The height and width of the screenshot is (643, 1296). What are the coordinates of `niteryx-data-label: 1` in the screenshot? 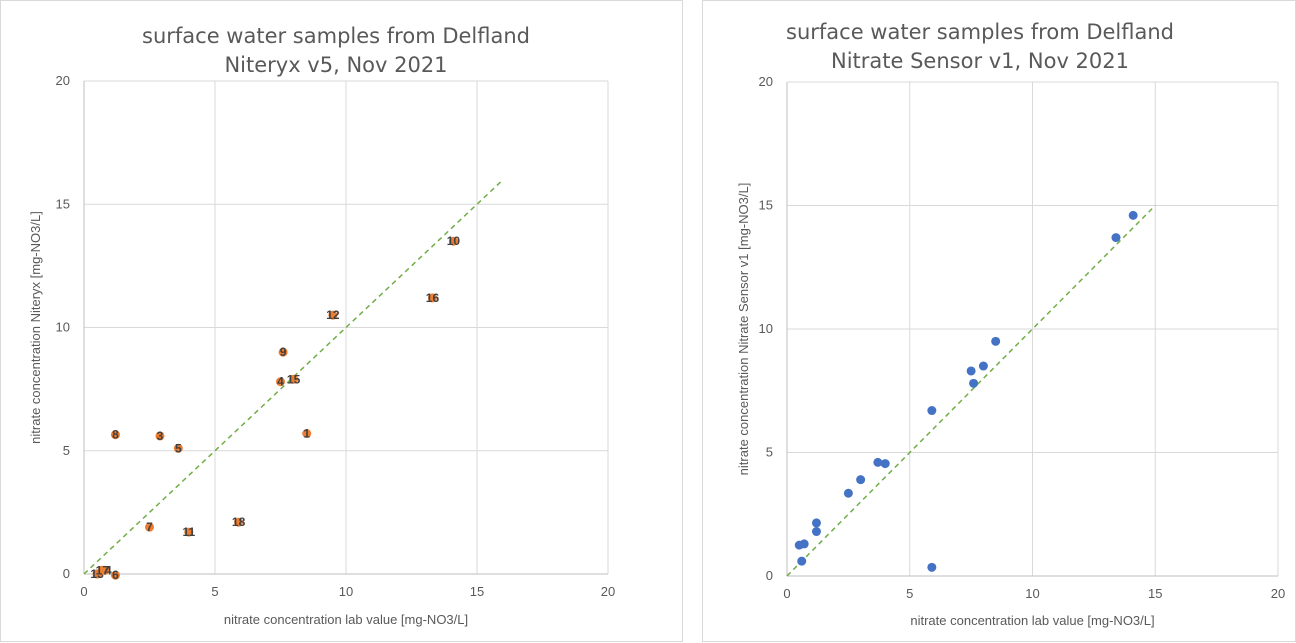 It's located at (306, 433).